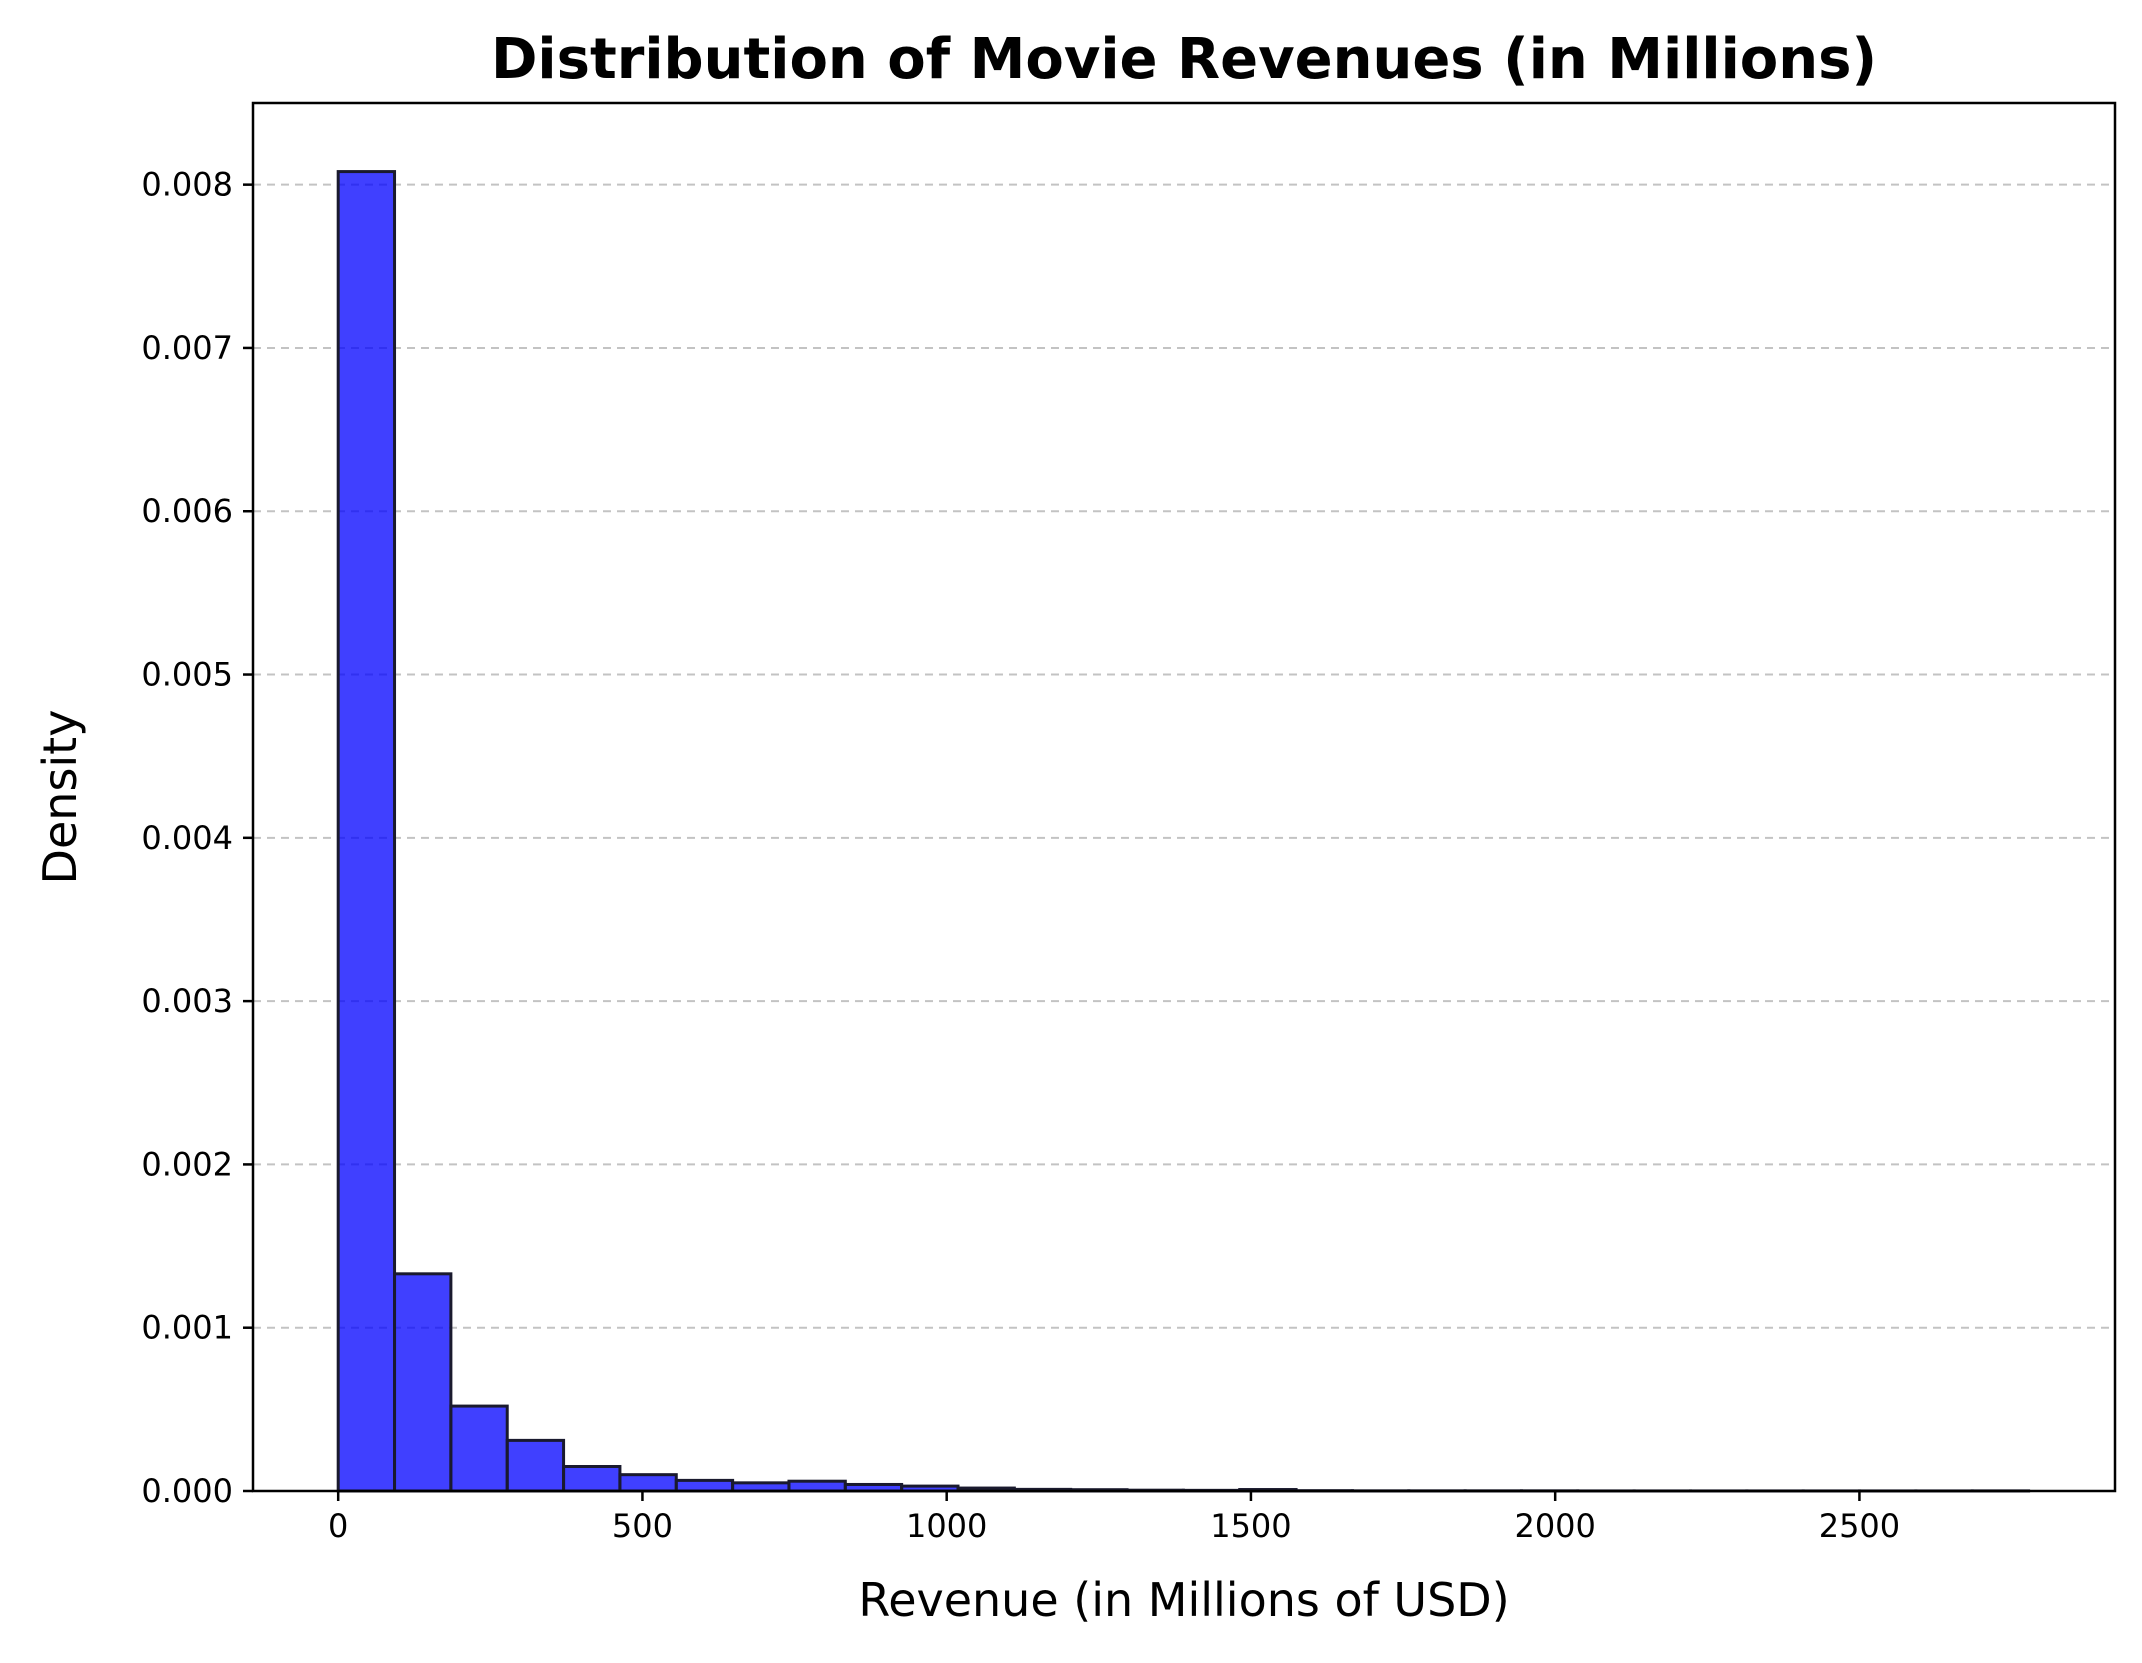 The image size is (2142, 1663). What do you see at coordinates (187, 1001) in the screenshot?
I see `y-tick-label: 0.003` at bounding box center [187, 1001].